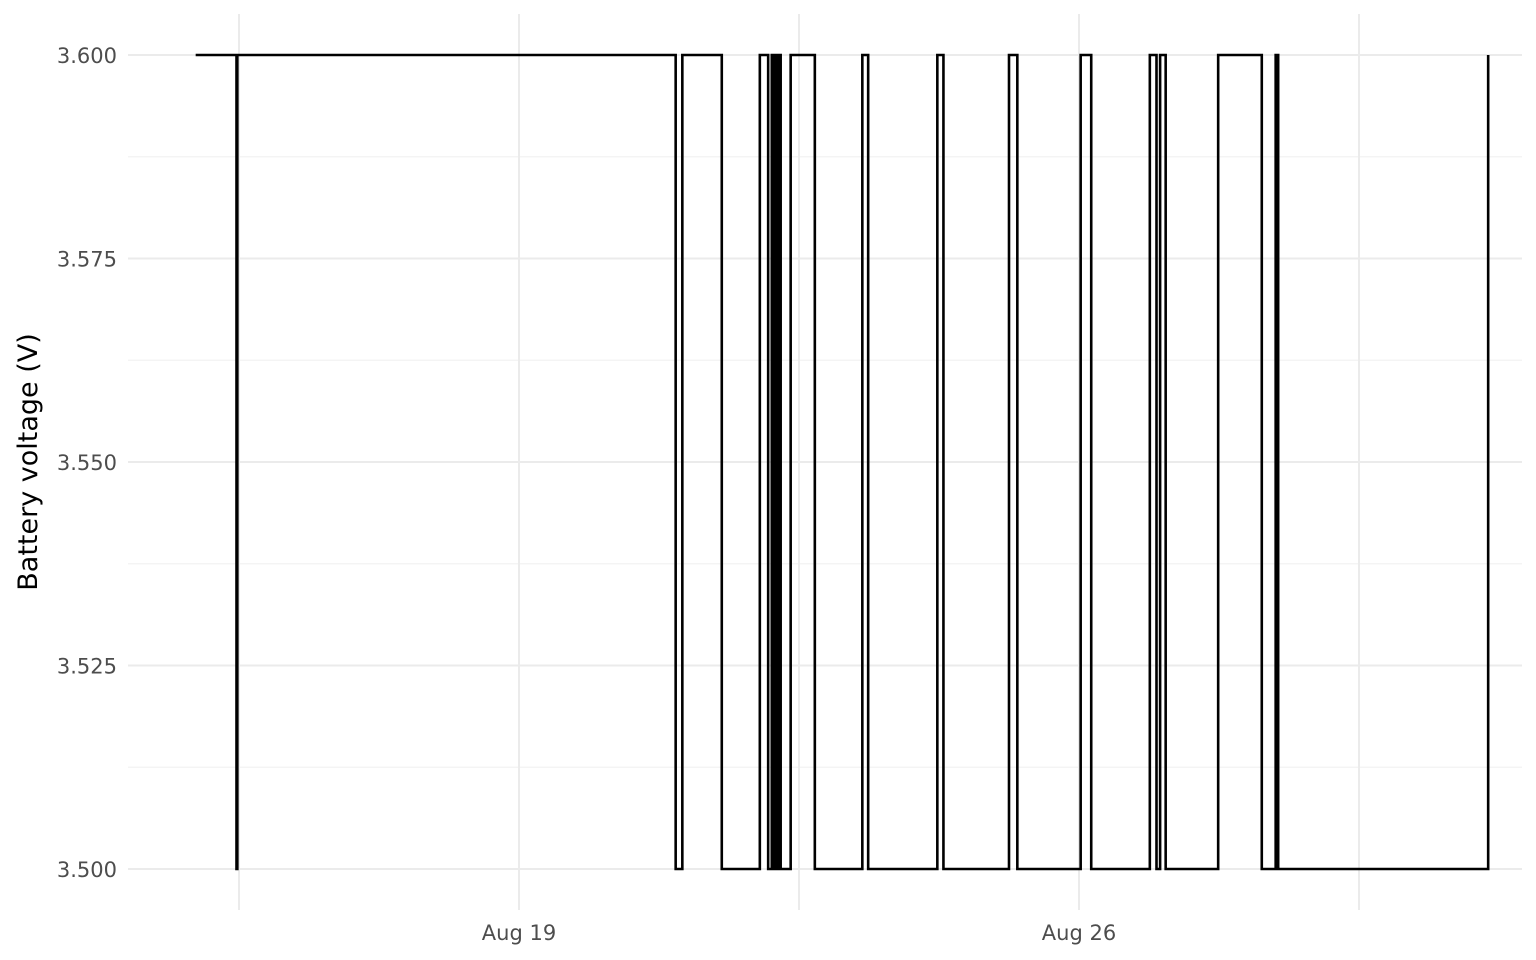 This screenshot has height=960, width=1536. Describe the element at coordinates (87, 667) in the screenshot. I see `y-tick-label: 3.525` at that location.